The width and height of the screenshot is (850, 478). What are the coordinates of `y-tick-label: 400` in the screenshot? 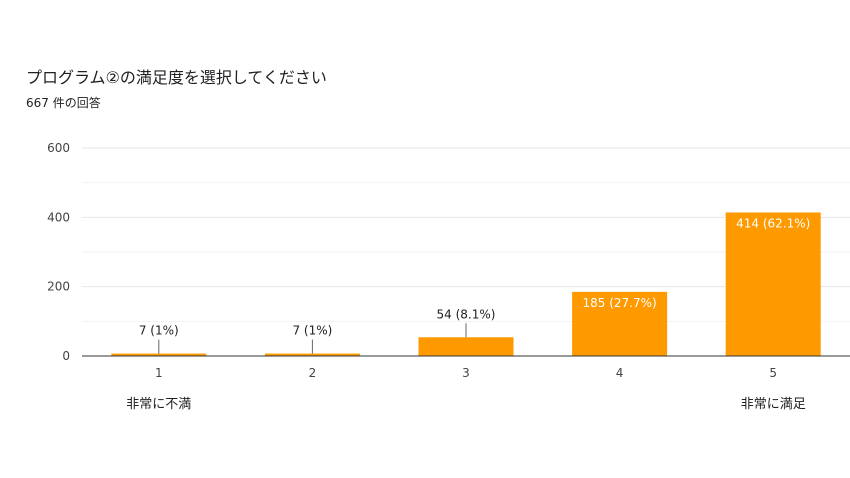 It's located at (58, 217).